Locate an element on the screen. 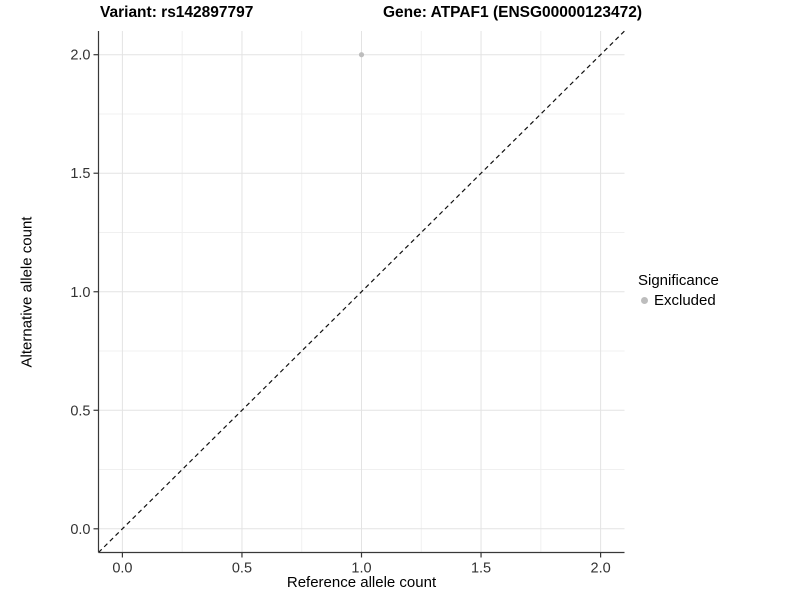 The width and height of the screenshot is (800, 600). legend: Significance Excluded is located at coordinates (678, 290).